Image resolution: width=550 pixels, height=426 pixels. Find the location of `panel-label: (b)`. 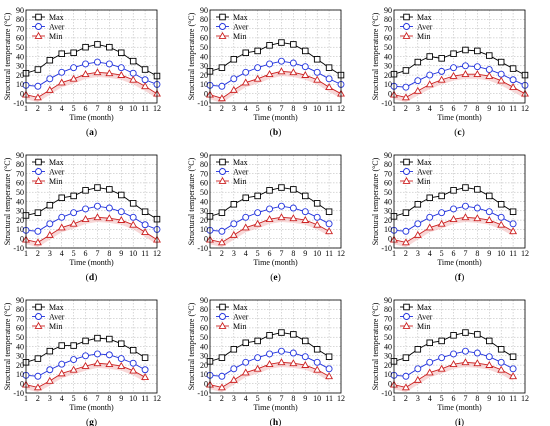

panel-label: (b) is located at coordinates (276, 132).